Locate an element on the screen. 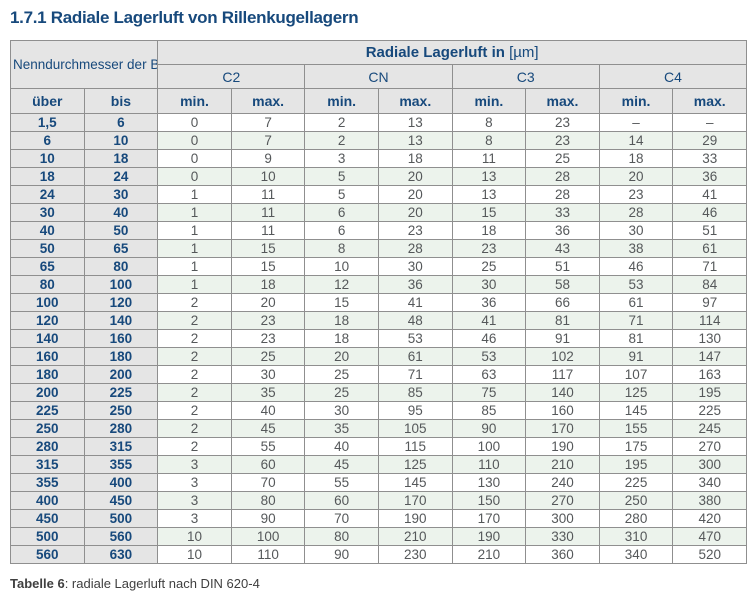  bore-range-cell: 40 is located at coordinates (121, 212).